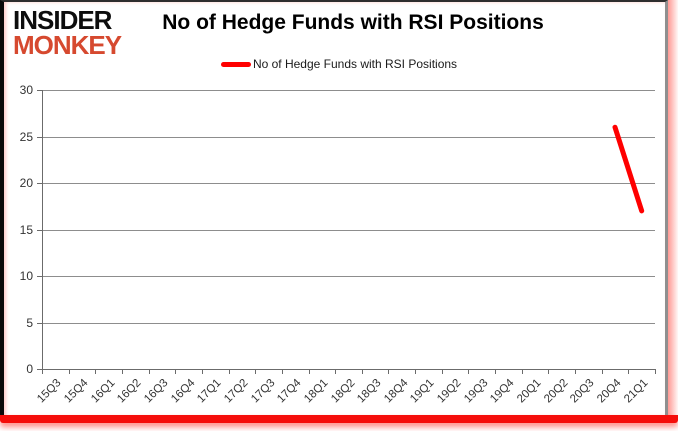 Image resolution: width=678 pixels, height=431 pixels. Describe the element at coordinates (26, 230) in the screenshot. I see `y-axis-label: 15` at that location.